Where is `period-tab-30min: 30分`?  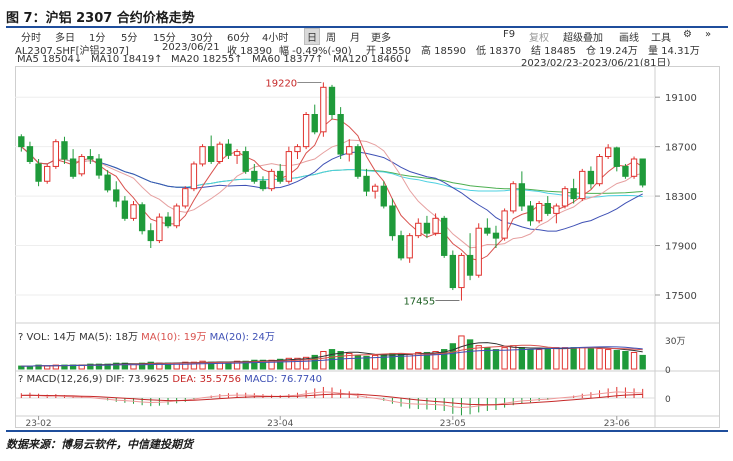 period-tab-30min: 30分 is located at coordinates (201, 38).